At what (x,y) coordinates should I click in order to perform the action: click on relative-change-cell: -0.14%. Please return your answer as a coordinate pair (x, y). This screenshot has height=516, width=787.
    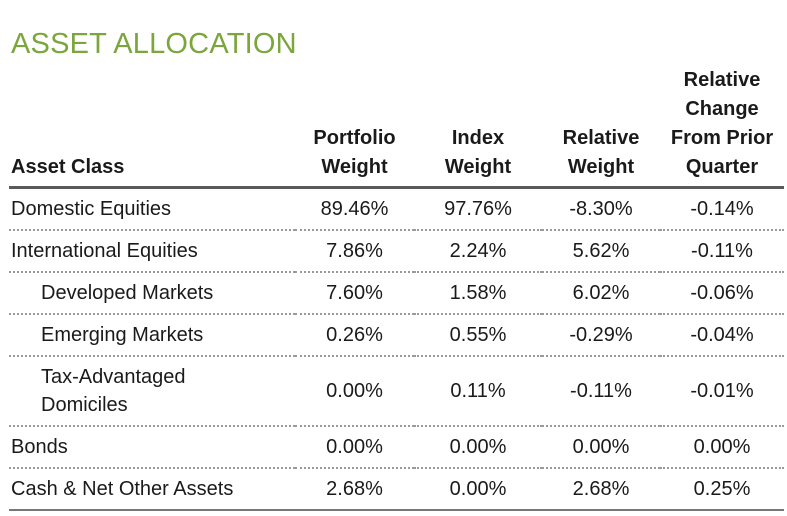
    Looking at the image, I should click on (722, 209).